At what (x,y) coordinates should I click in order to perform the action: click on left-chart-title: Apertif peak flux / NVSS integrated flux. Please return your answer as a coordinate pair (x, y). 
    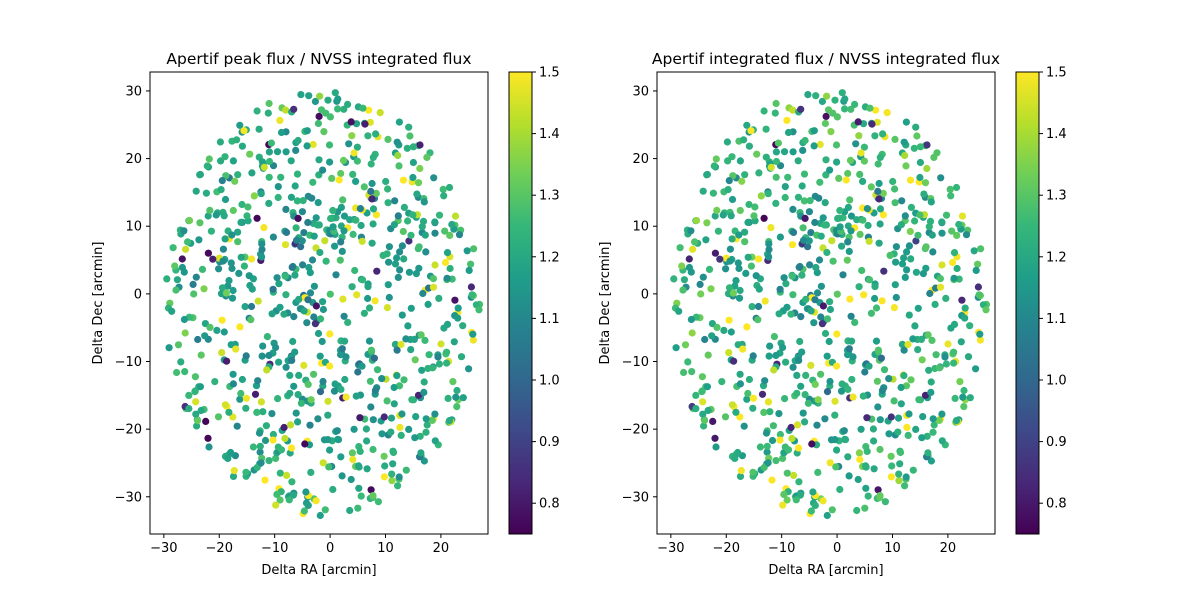
    Looking at the image, I should click on (318, 59).